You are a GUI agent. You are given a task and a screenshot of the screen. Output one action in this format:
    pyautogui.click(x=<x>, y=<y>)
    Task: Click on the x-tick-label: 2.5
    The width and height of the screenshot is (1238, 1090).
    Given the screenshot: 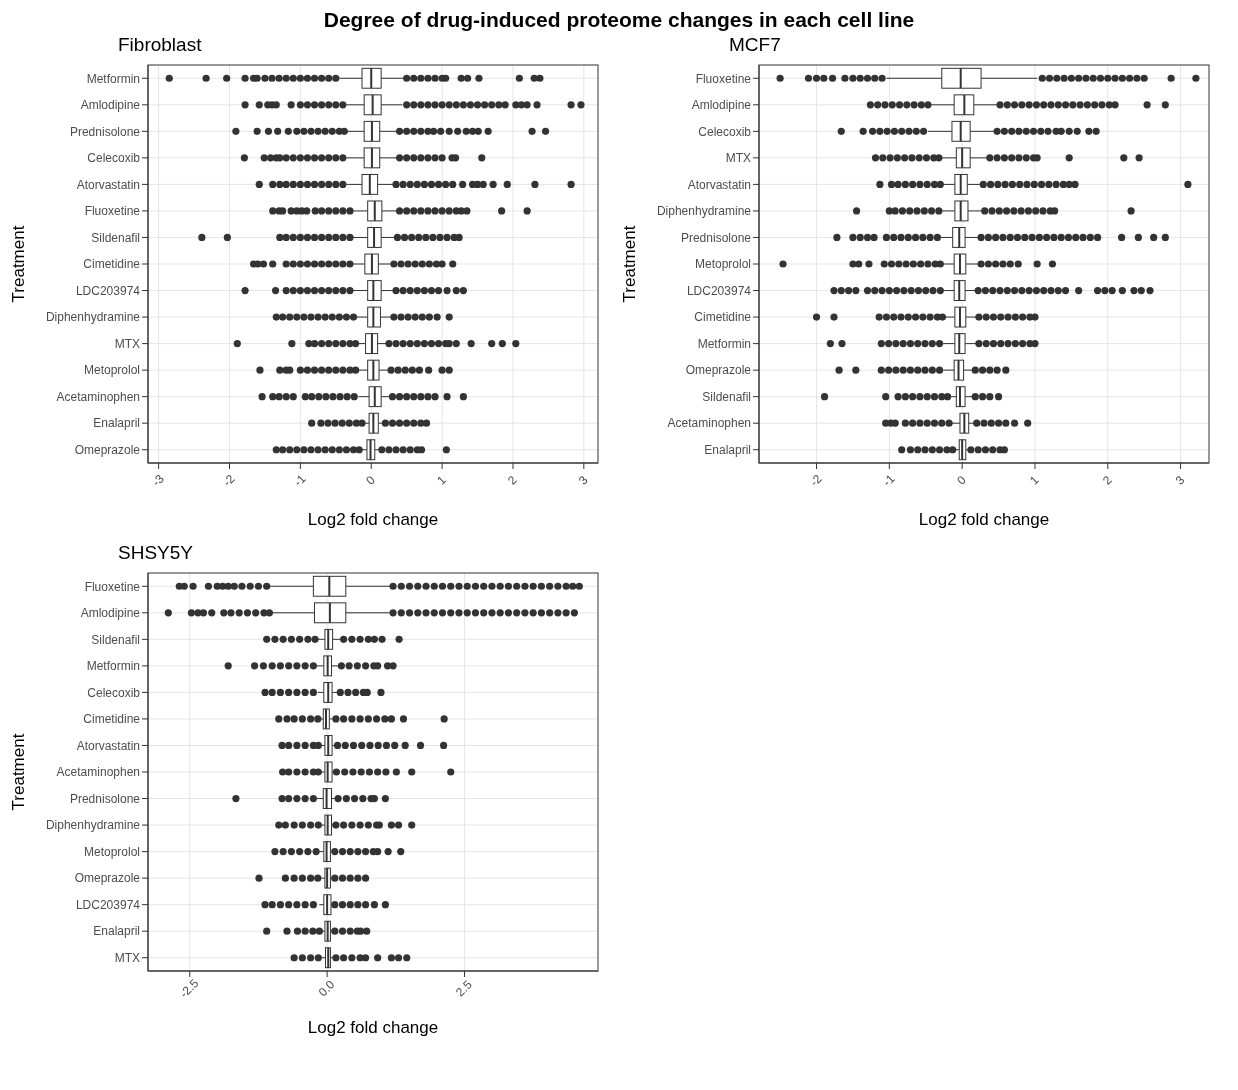 What is the action you would take?
    pyautogui.click(x=464, y=988)
    